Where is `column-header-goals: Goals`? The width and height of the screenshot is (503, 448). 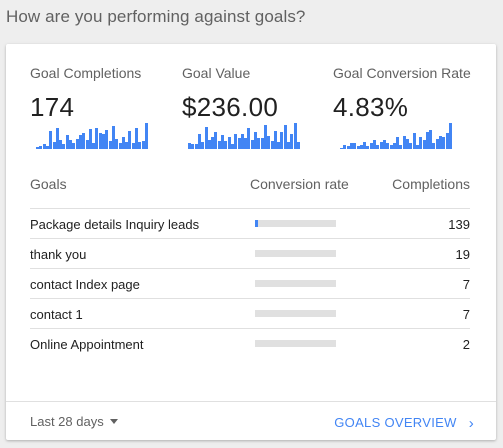 column-header-goals: Goals is located at coordinates (48, 184).